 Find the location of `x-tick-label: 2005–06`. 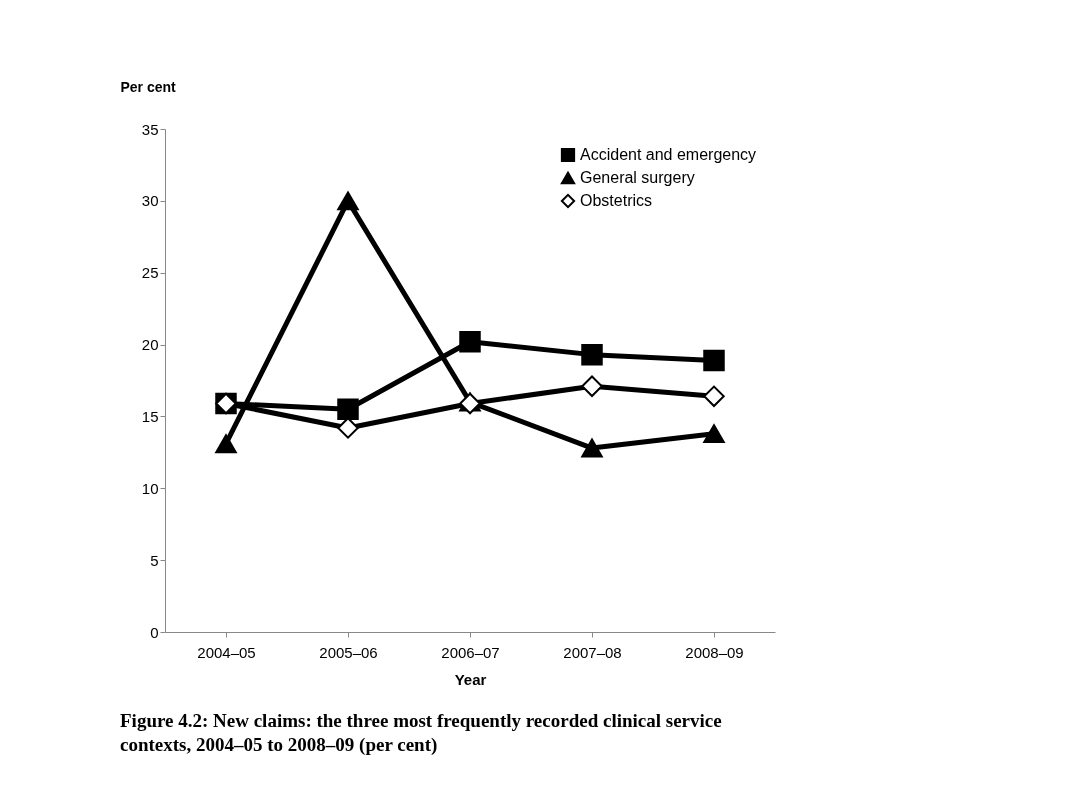

x-tick-label: 2005–06 is located at coordinates (348, 652).